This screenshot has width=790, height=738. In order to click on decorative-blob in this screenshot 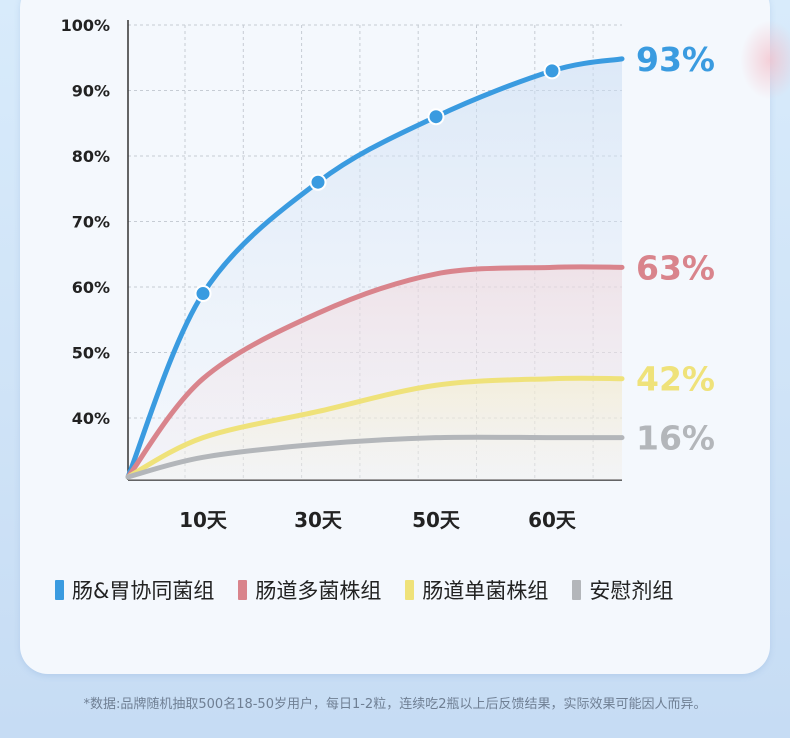, I will do `click(765, 60)`.